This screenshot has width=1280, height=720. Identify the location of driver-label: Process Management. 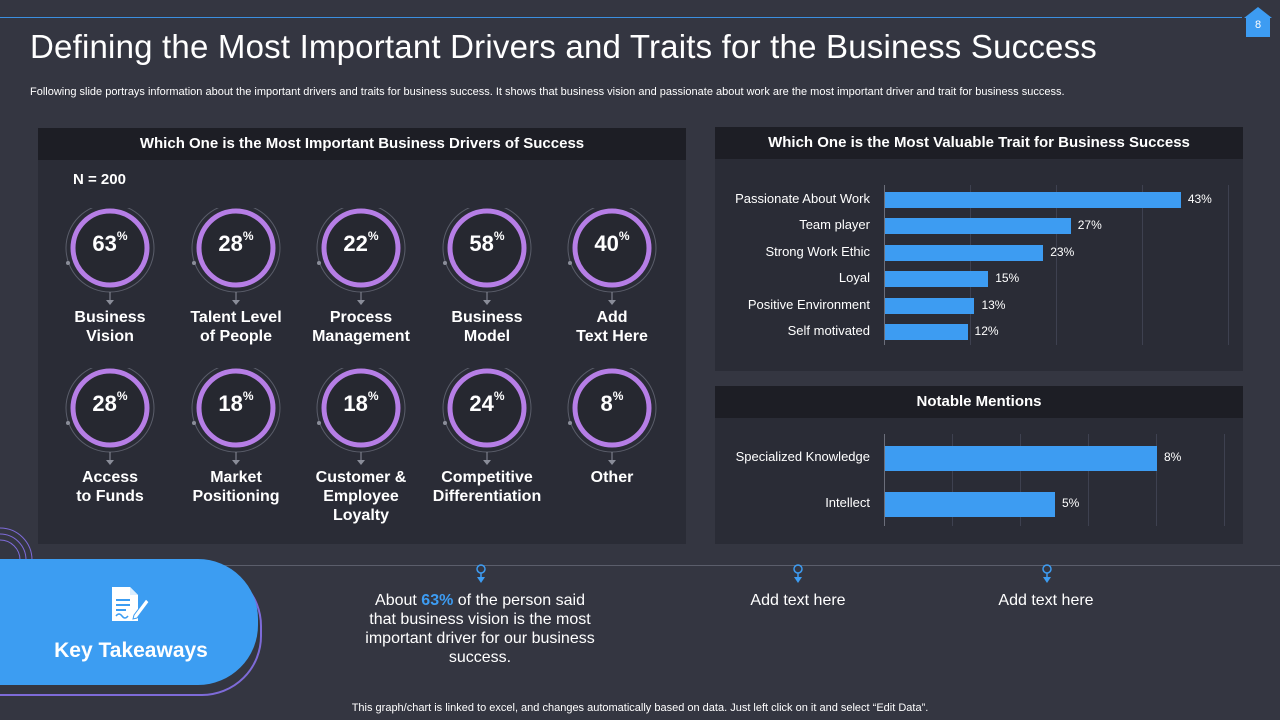
(361, 327).